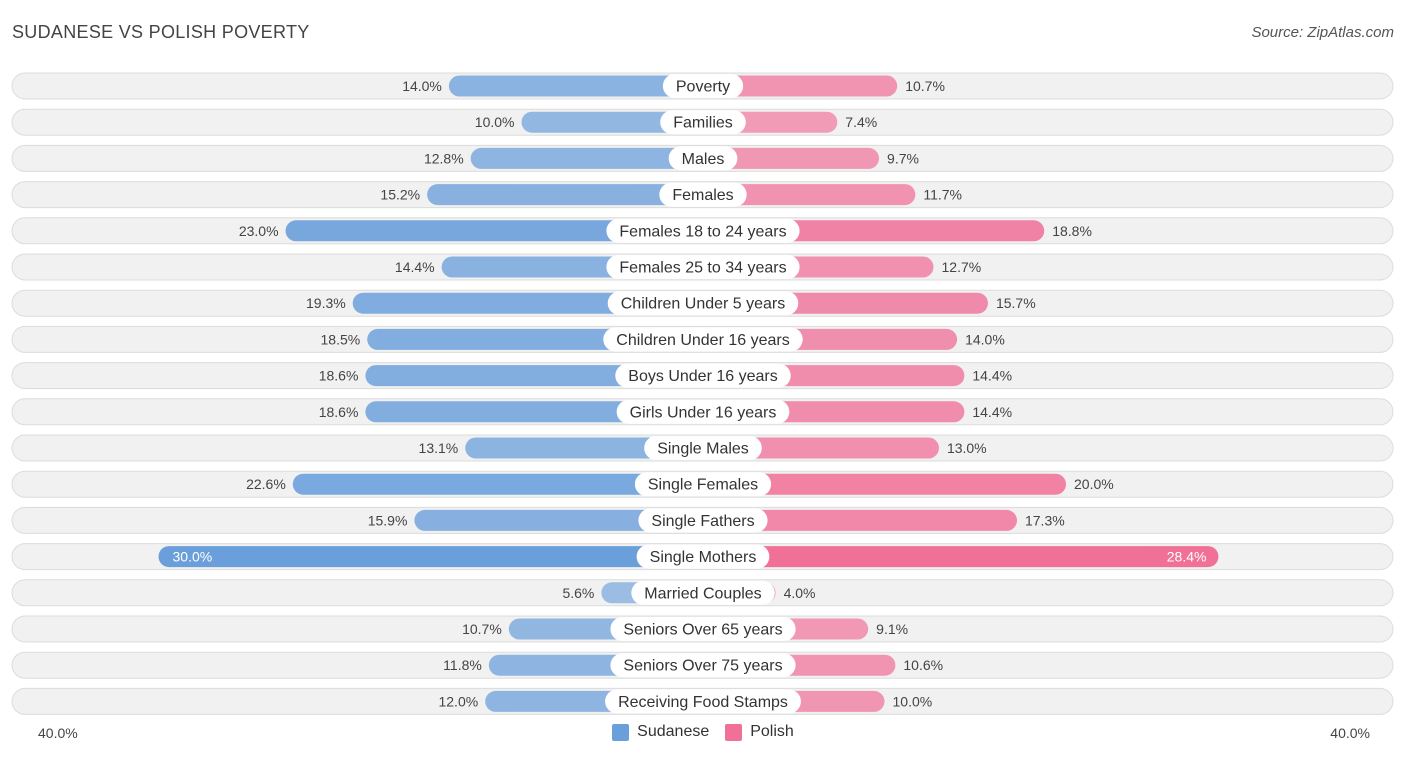 Image resolution: width=1406 pixels, height=758 pixels. Describe the element at coordinates (861, 122) in the screenshot. I see `value-label-polish: 7.4%` at that location.